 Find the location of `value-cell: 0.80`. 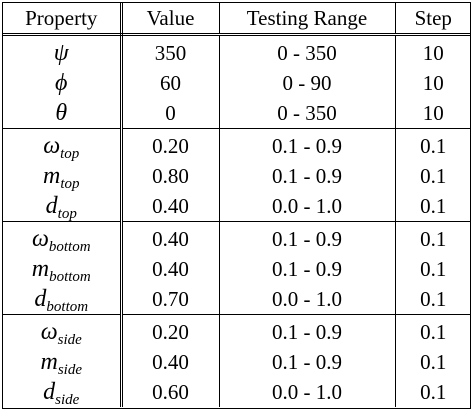

value-cell: 0.80 is located at coordinates (170, 176).